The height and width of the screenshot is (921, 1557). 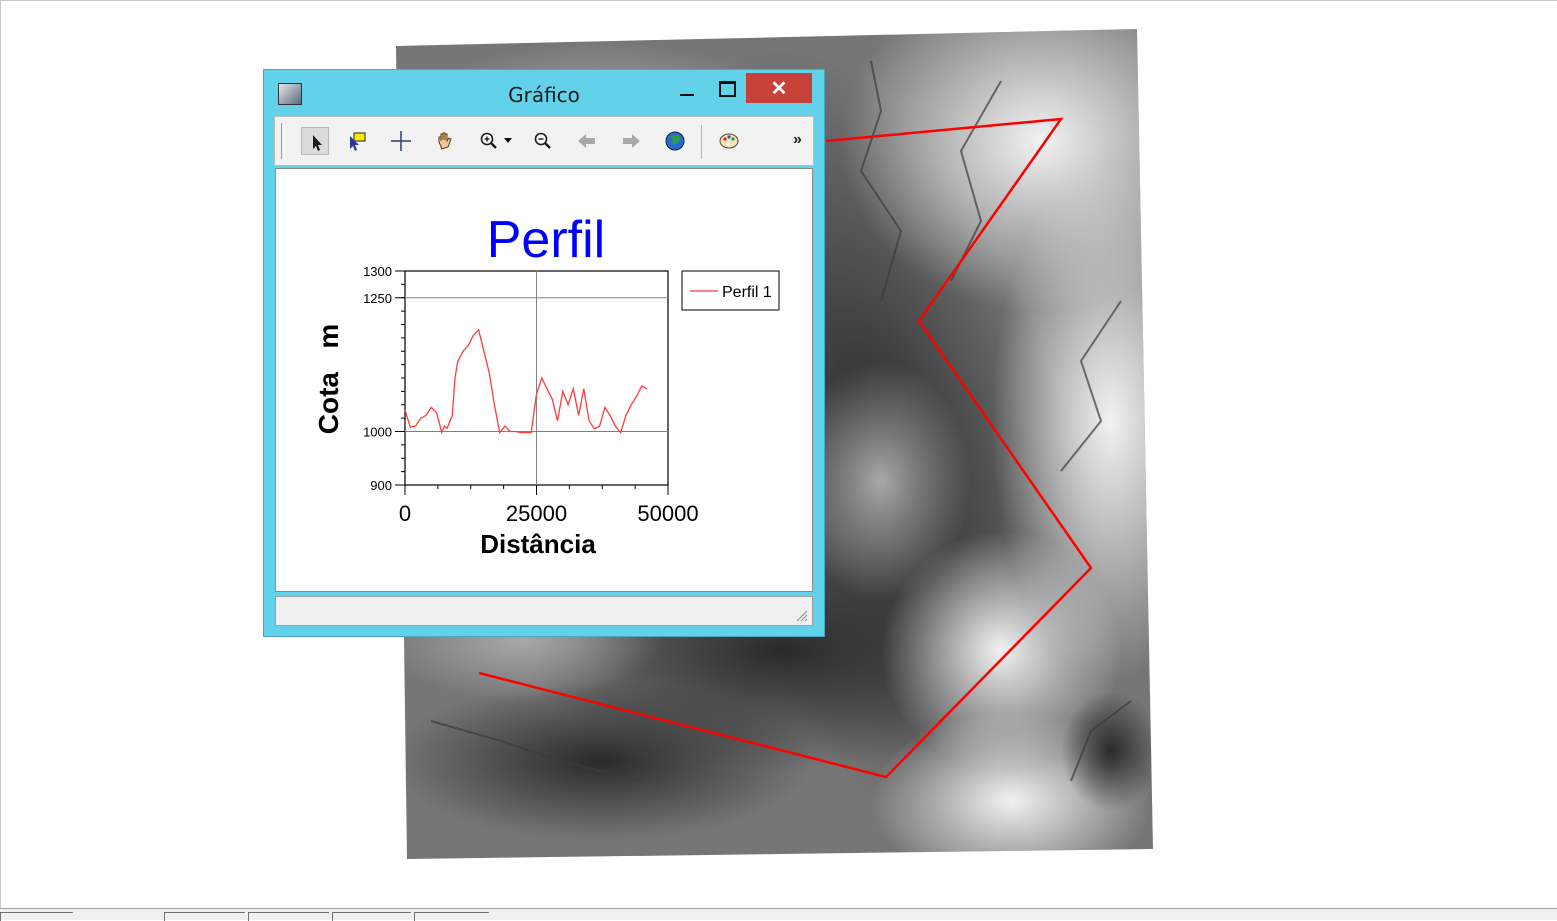 What do you see at coordinates (686, 89) in the screenshot?
I see `minimize-button` at bounding box center [686, 89].